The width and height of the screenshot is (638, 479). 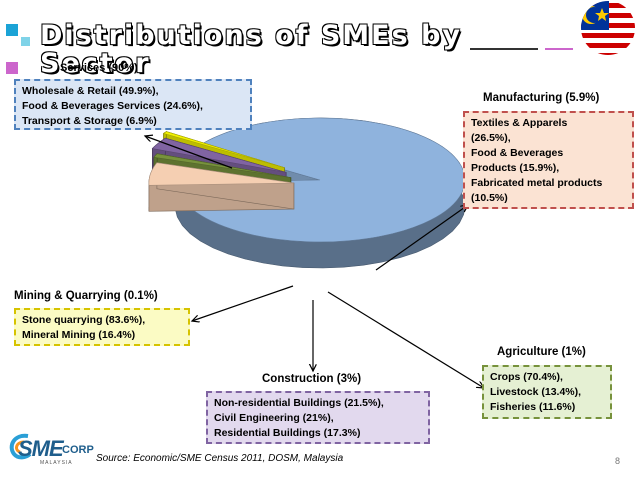 What do you see at coordinates (526, 377) in the screenshot?
I see `agriculture-breakdown-line: Crops (70.4%),` at bounding box center [526, 377].